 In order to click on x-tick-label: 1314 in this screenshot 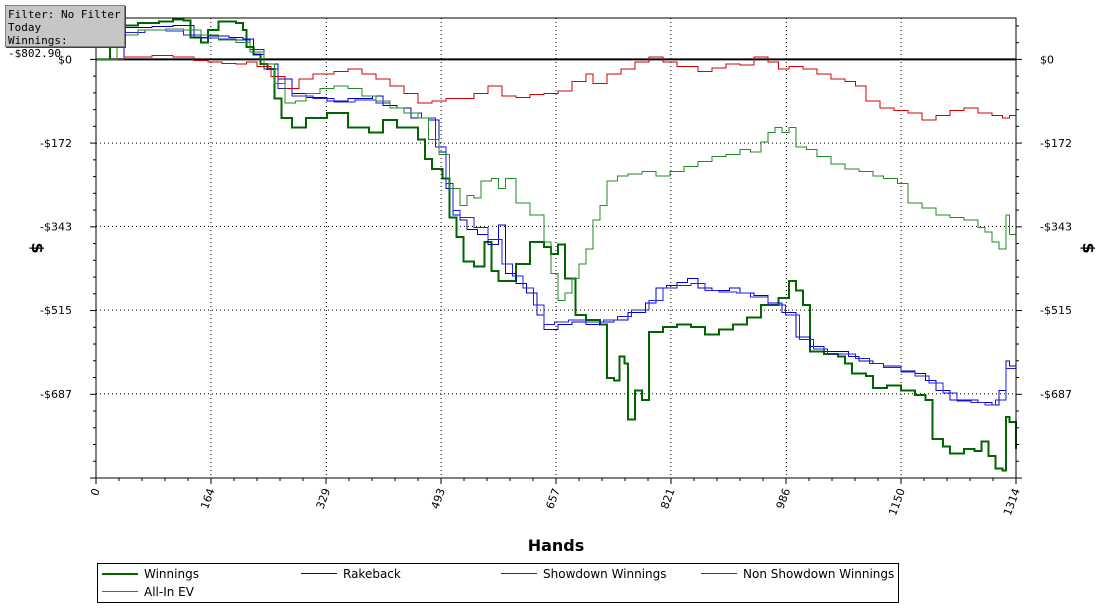, I will do `click(1012, 502)`.